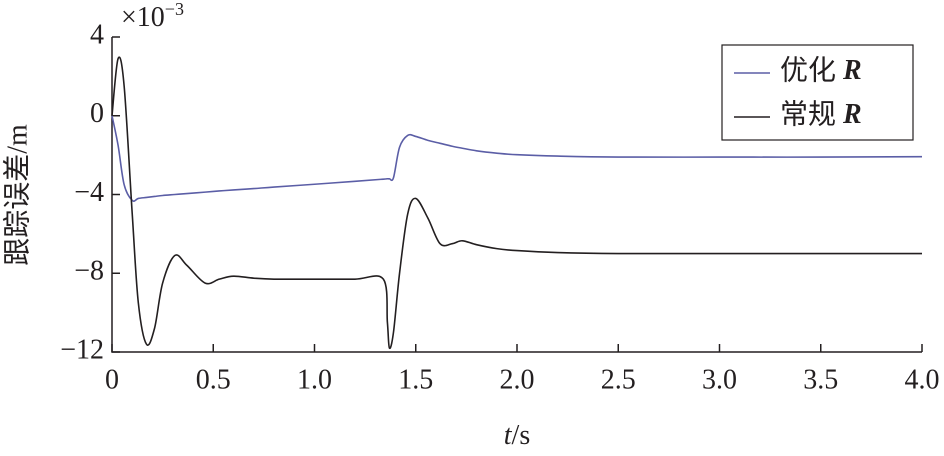  What do you see at coordinates (922, 379) in the screenshot?
I see `x-tick-label: 4.0` at bounding box center [922, 379].